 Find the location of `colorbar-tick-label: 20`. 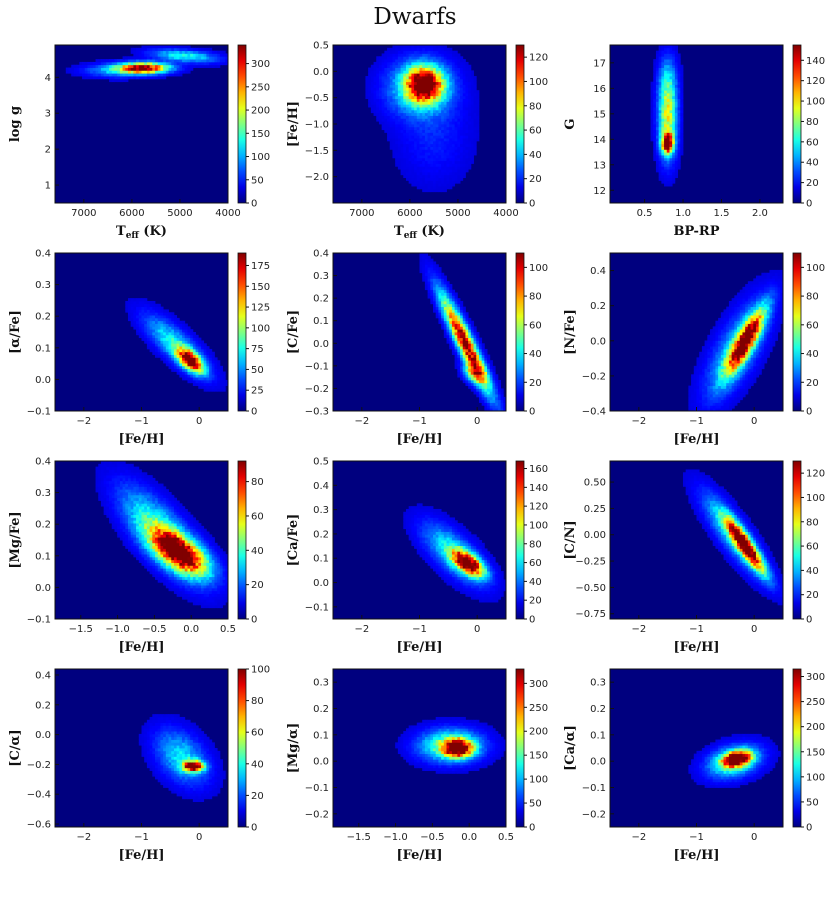

colorbar-tick-label: 20 is located at coordinates (812, 183).